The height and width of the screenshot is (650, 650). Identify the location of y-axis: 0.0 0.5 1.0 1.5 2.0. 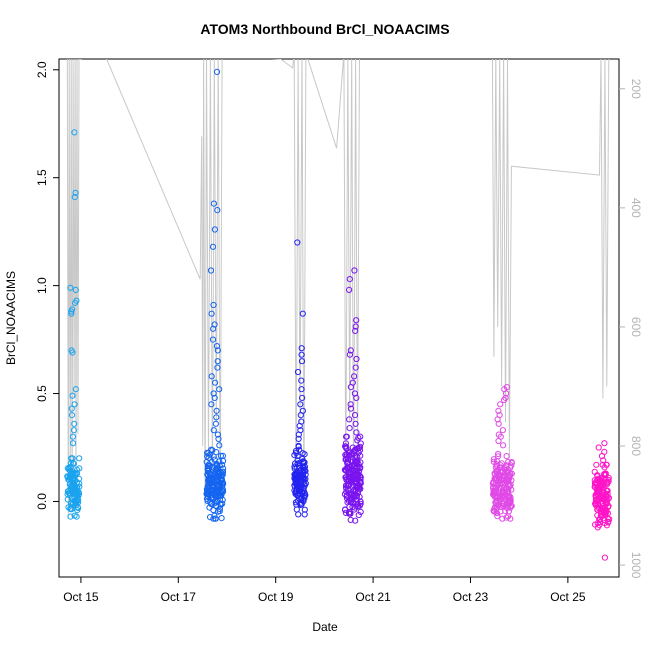
(47, 285).